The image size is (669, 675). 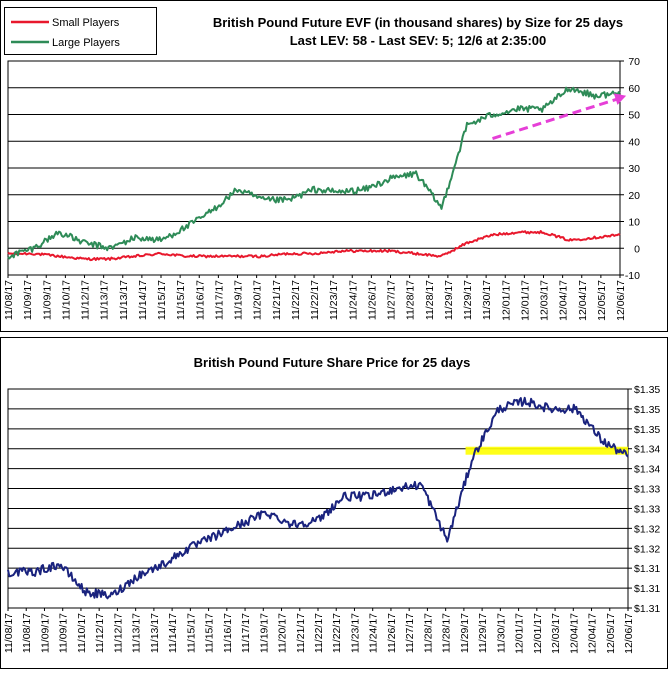 I want to click on evf-x-tick-label: 11/08/17, so click(x=9, y=300).